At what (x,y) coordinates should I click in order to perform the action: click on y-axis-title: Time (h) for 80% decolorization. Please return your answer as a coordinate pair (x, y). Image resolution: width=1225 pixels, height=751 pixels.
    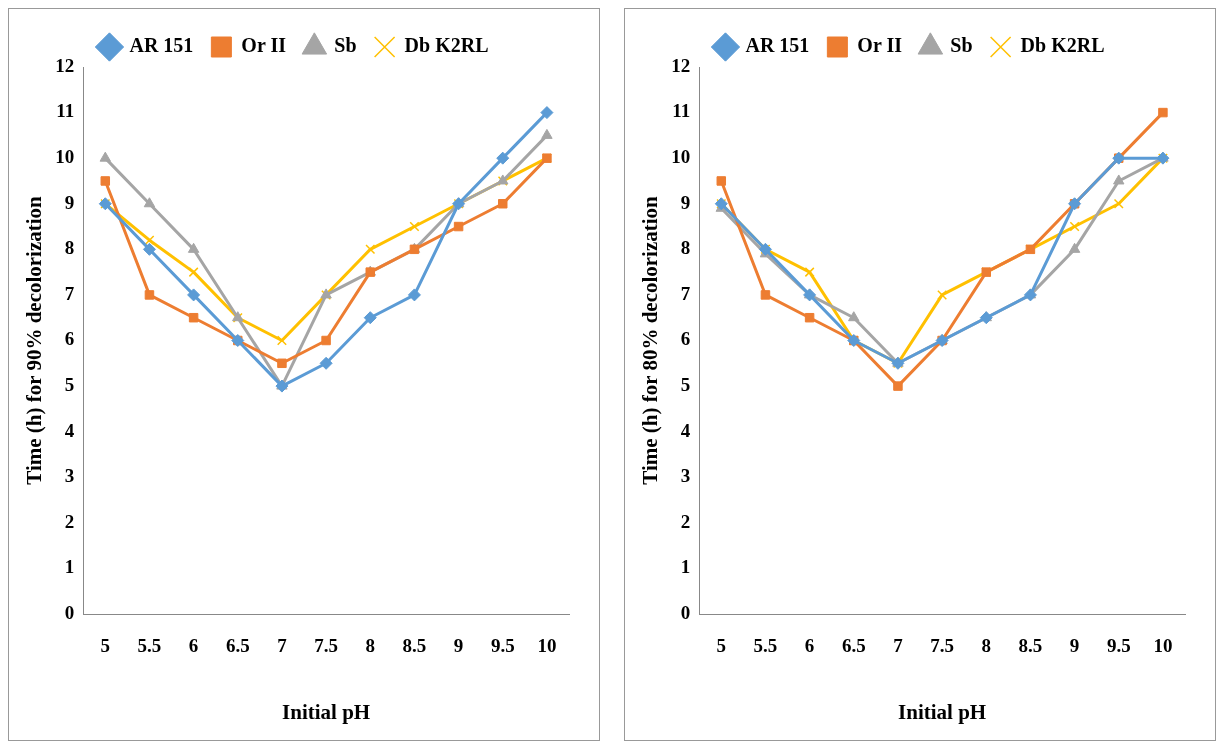
    Looking at the image, I should click on (650, 340).